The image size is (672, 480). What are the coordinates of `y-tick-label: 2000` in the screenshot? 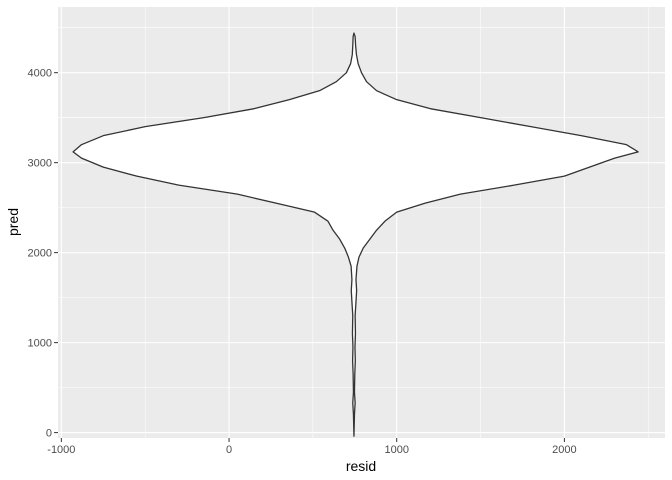 It's located at (40, 254).